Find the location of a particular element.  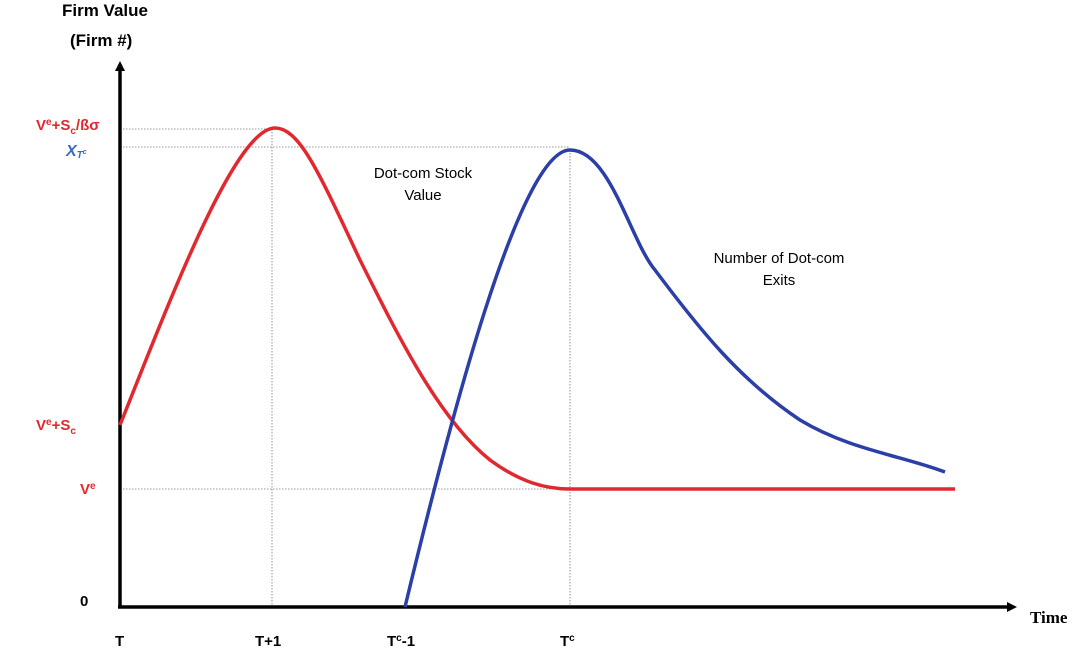

curve-label: Dot-com Stock is located at coordinates (423, 173).